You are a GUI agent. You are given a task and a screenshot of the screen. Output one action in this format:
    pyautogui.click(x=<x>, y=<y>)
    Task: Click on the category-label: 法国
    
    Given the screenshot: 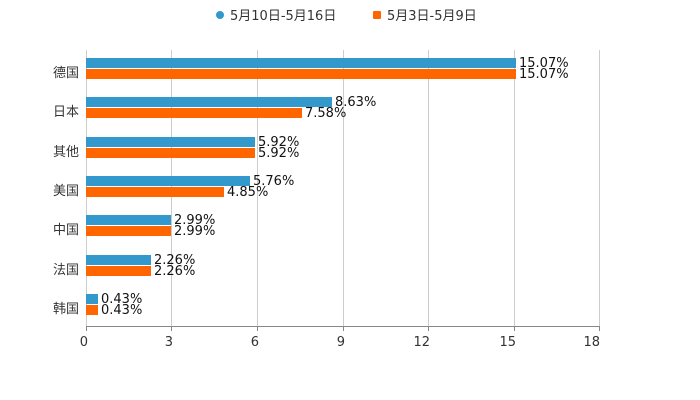 What is the action you would take?
    pyautogui.click(x=65, y=270)
    